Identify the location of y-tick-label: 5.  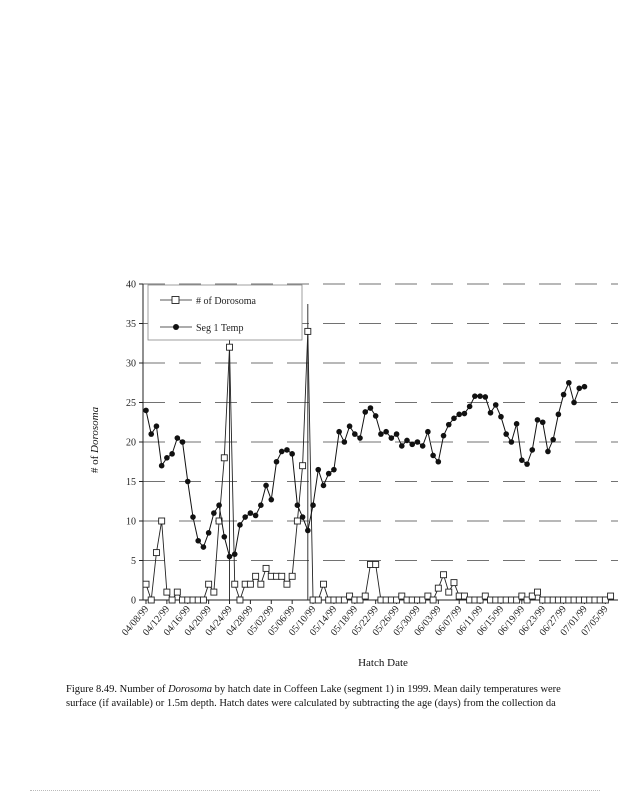
(133, 561).